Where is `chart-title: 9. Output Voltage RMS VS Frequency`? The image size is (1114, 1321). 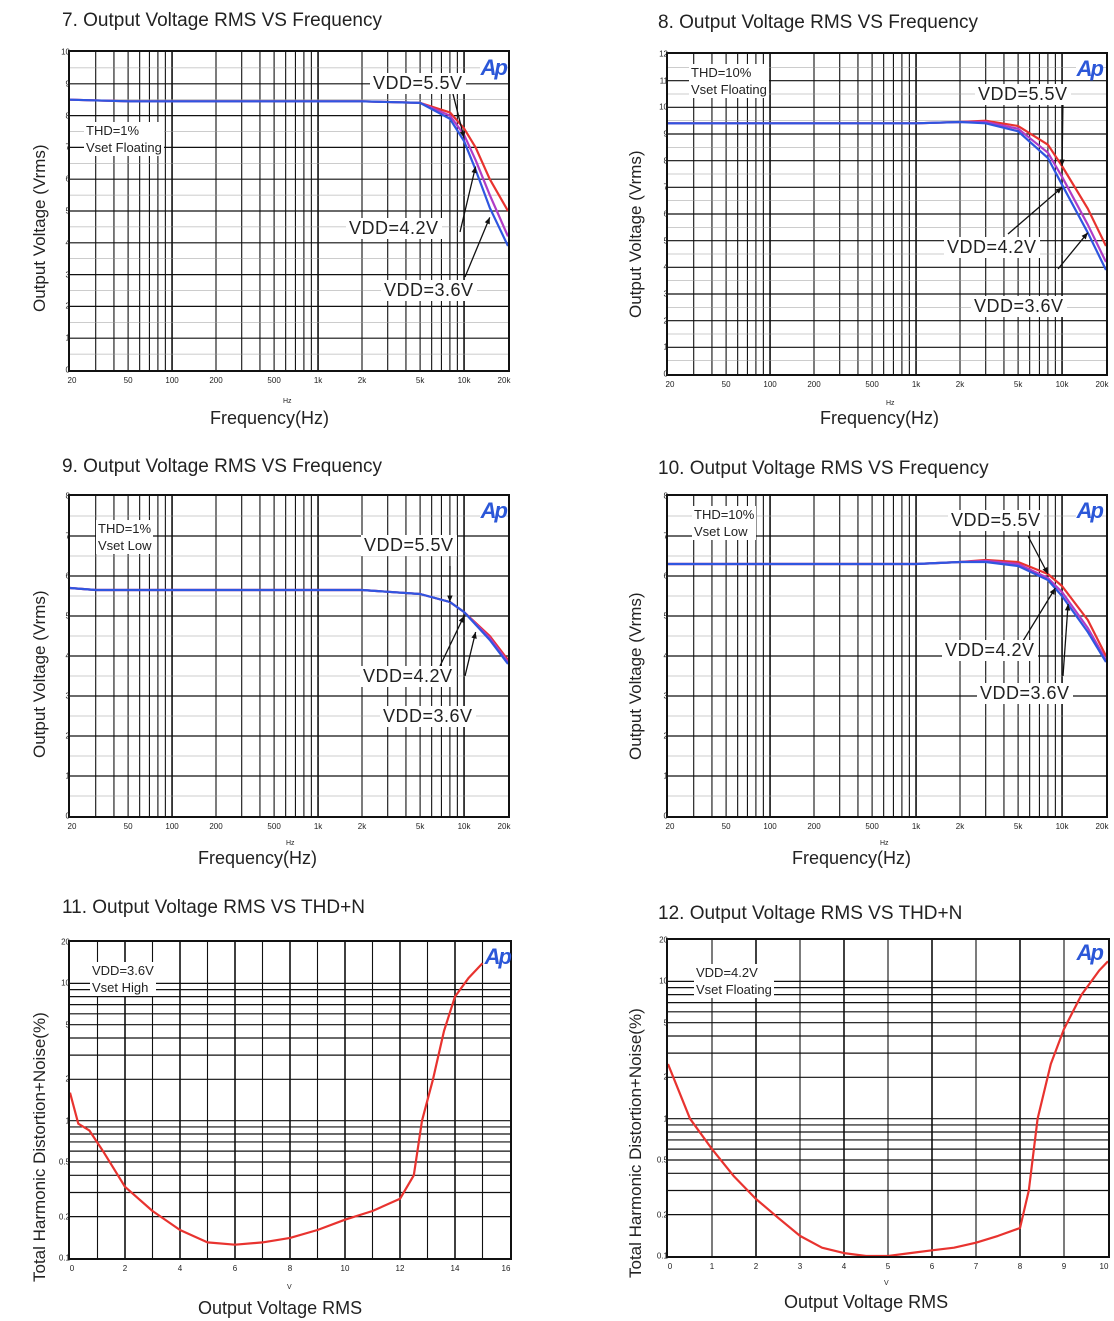
chart-title: 9. Output Voltage RMS VS Frequency is located at coordinates (222, 466).